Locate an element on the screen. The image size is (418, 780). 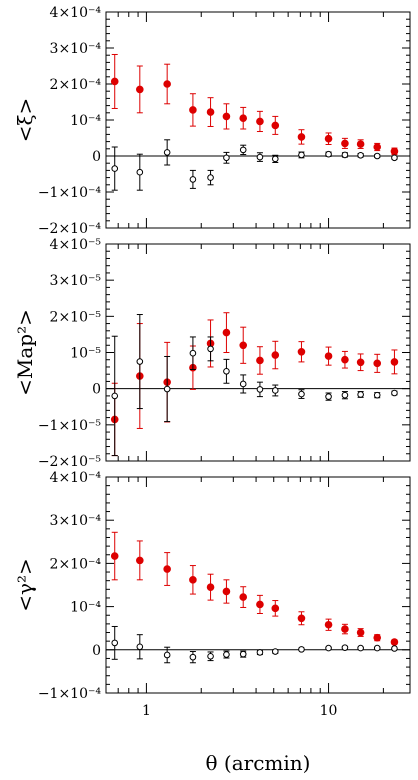
y-tick-label: 3×10⁻⁵ is located at coordinates (76, 281).